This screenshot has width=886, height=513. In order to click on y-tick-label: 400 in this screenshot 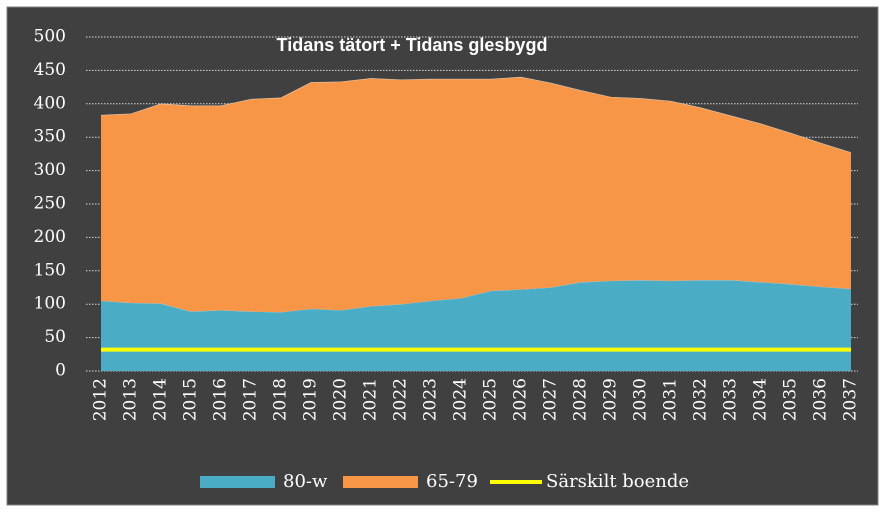, I will do `click(50, 103)`.